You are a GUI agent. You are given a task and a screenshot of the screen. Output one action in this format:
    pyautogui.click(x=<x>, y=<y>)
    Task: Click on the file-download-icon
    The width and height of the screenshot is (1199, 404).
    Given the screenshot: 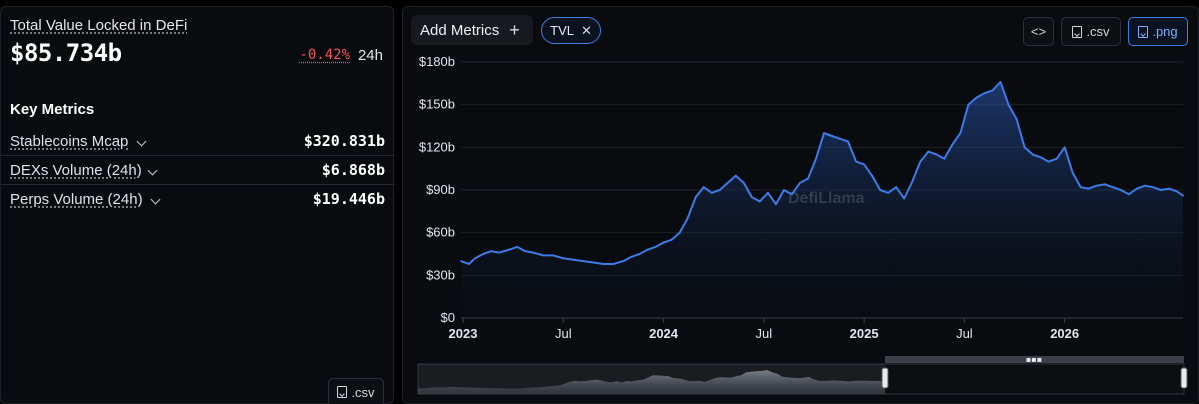 What is the action you would take?
    pyautogui.click(x=1143, y=31)
    